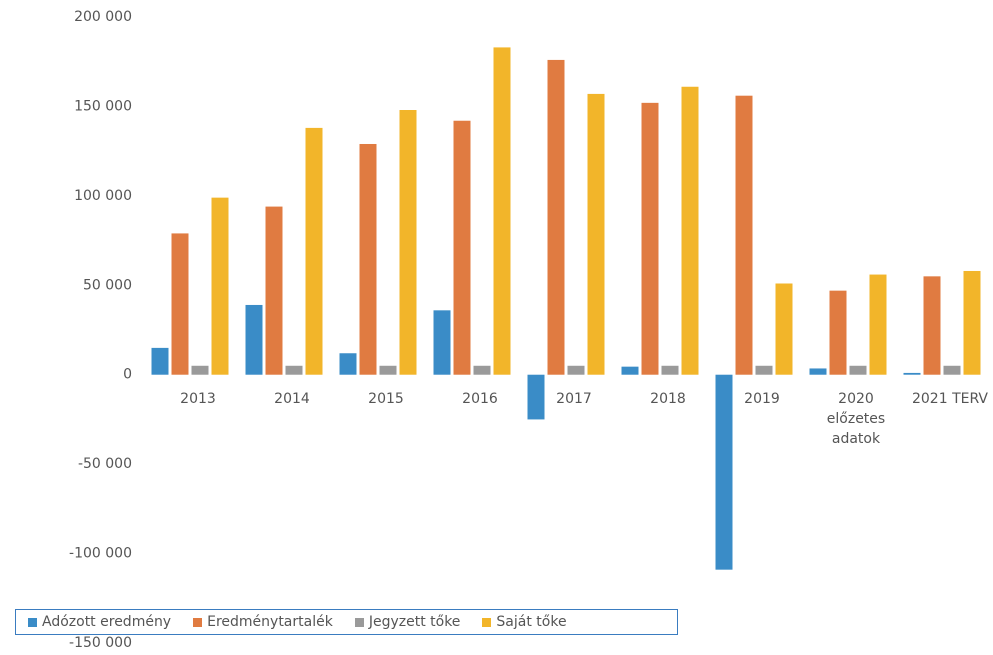 The height and width of the screenshot is (655, 993). Describe the element at coordinates (292, 398) in the screenshot. I see `x-tick-label: 2014` at that location.